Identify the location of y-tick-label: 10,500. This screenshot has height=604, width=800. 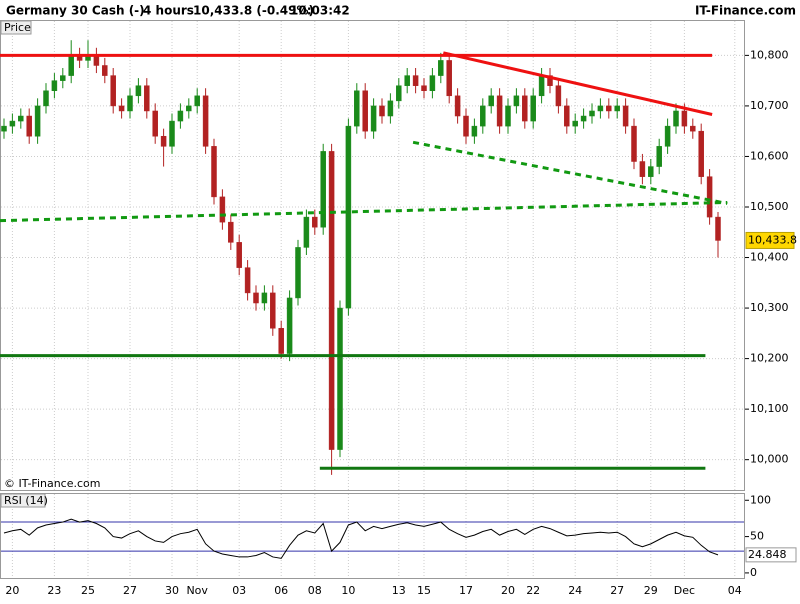
(769, 206).